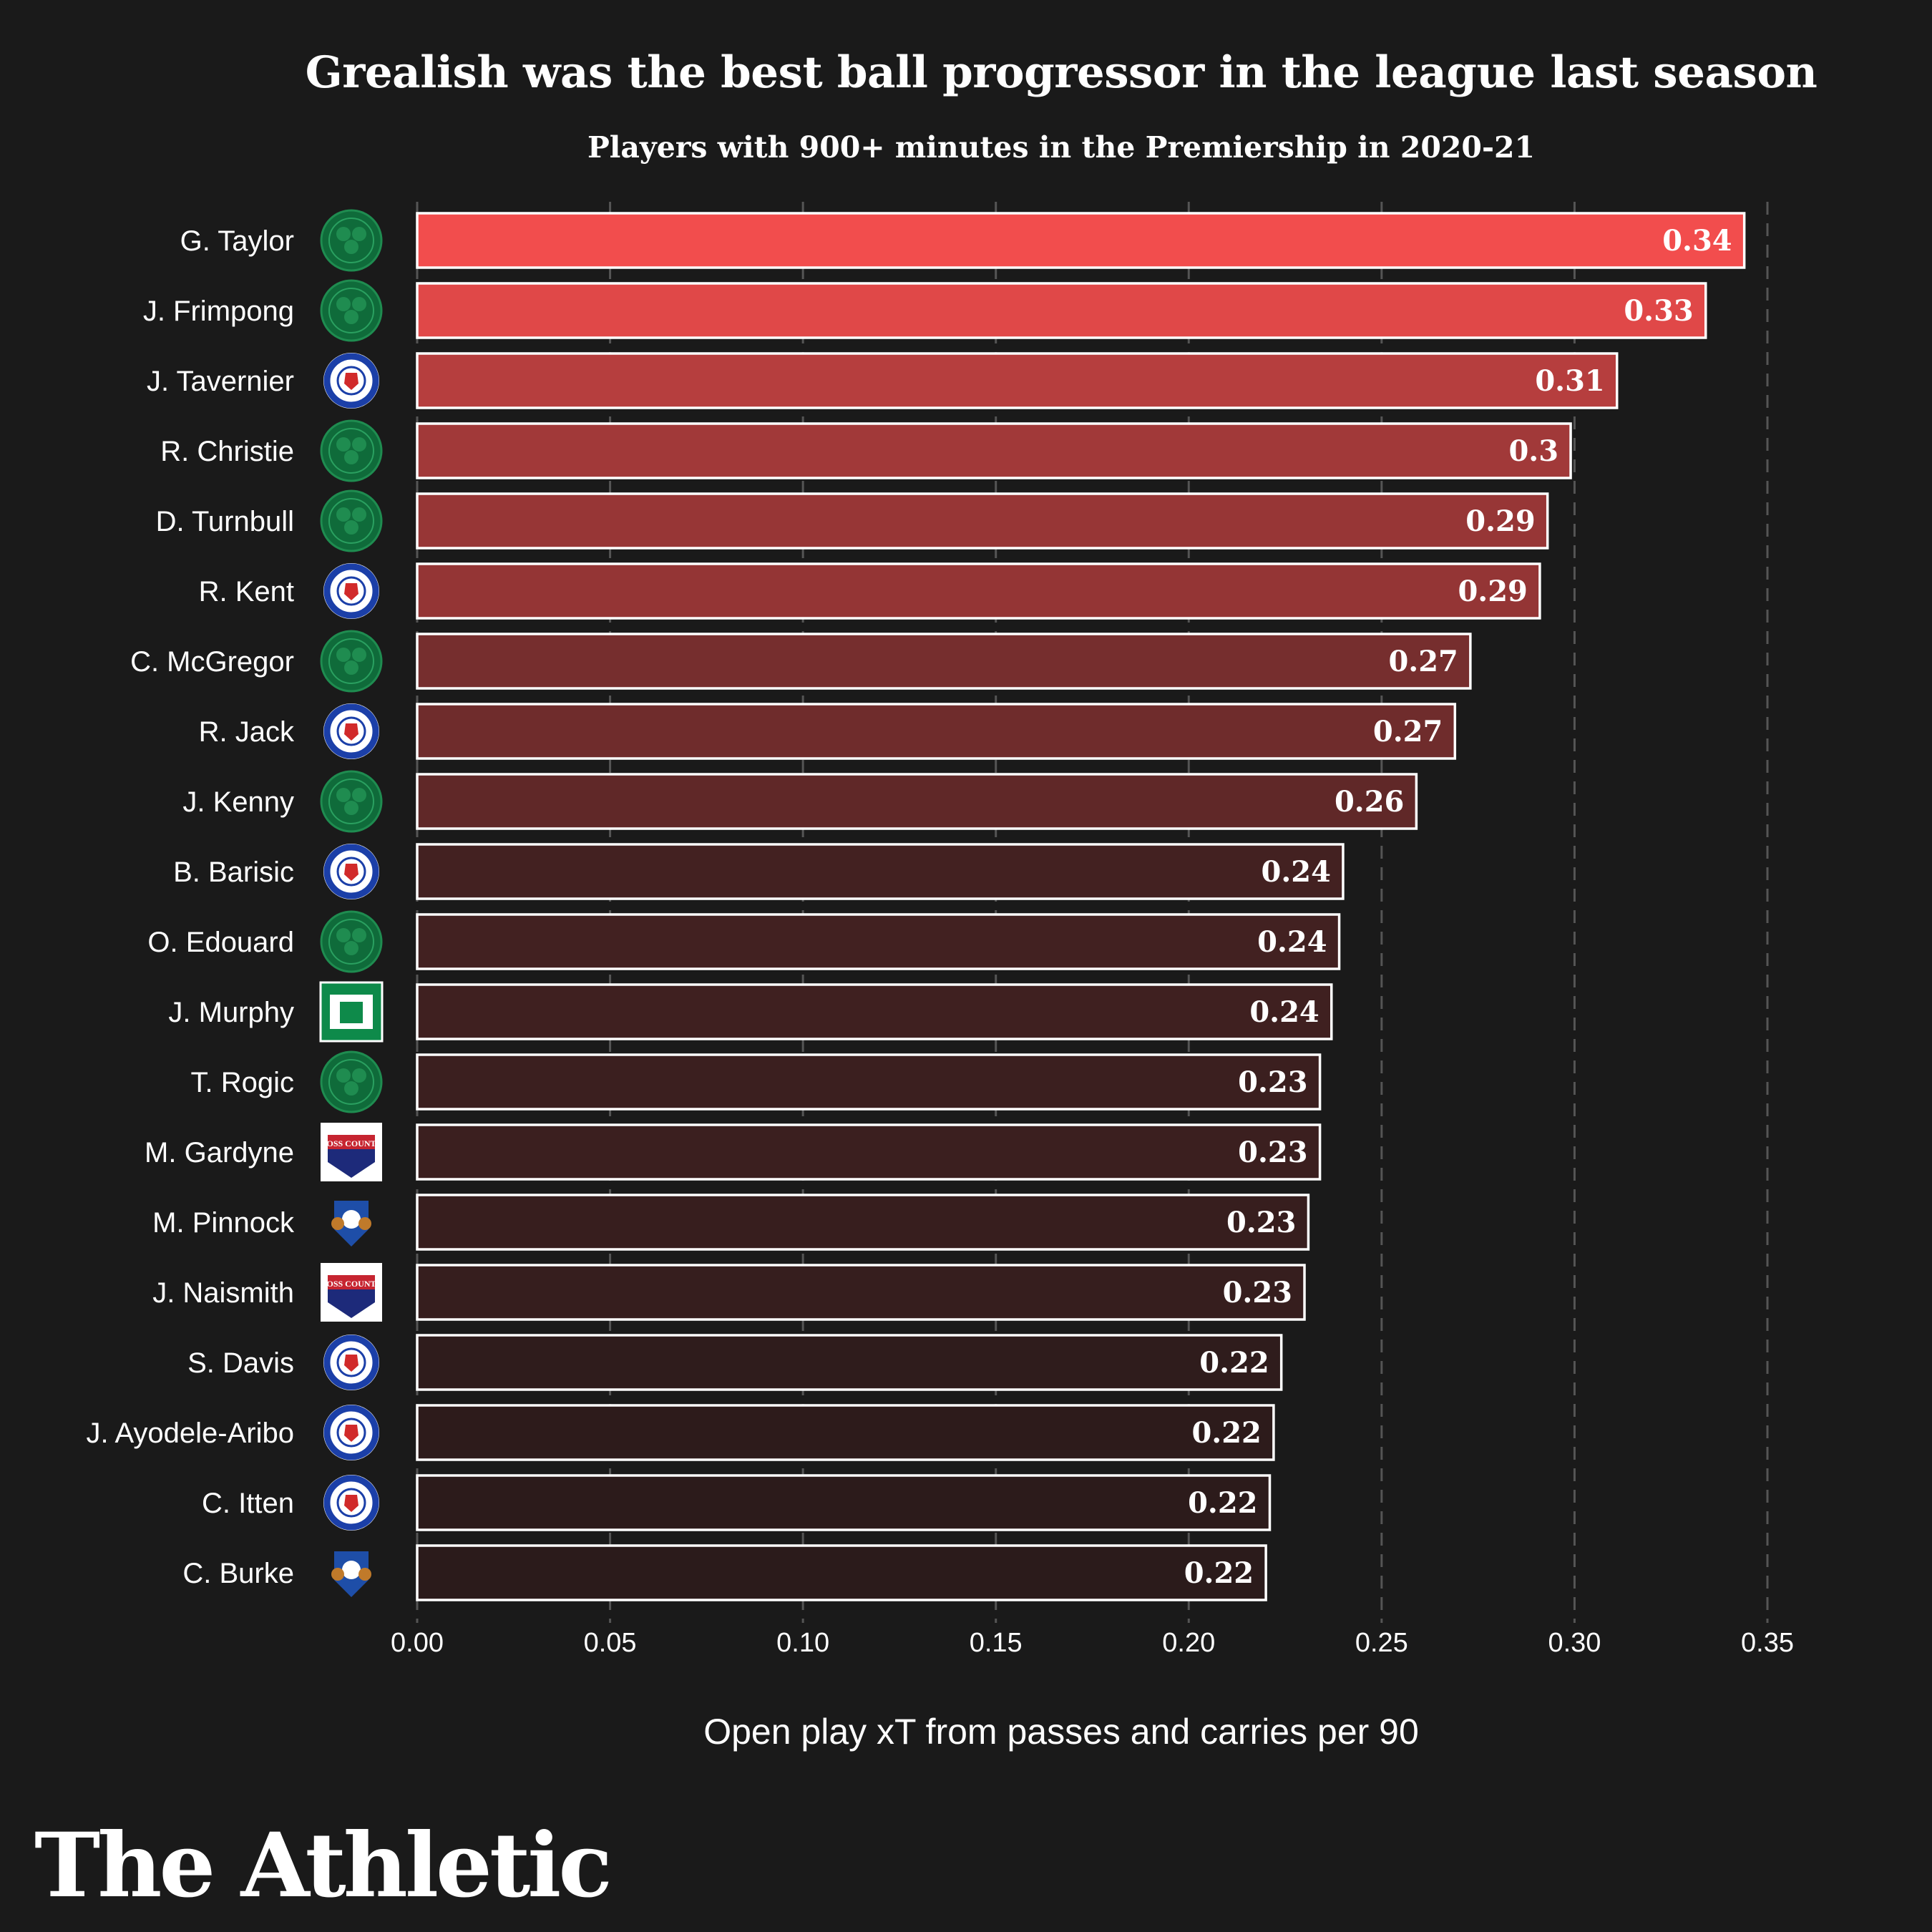 This screenshot has height=1932, width=1932. What do you see at coordinates (225, 521) in the screenshot?
I see `player-name-label: D. Turnbull` at bounding box center [225, 521].